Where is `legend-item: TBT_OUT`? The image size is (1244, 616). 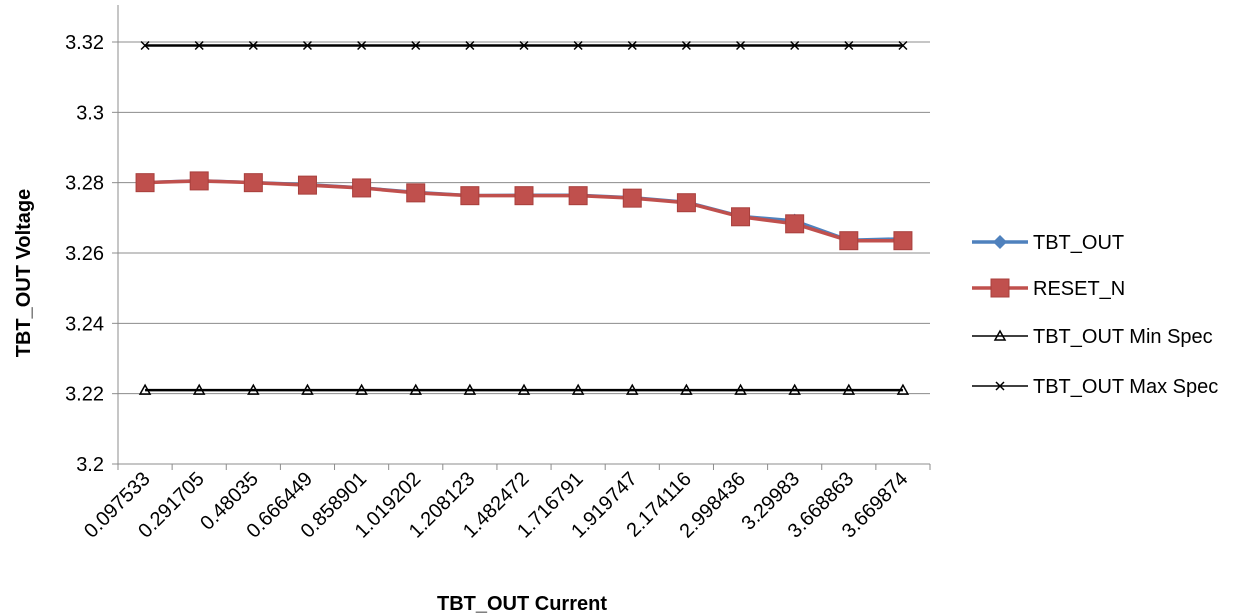 legend-item: TBT_OUT is located at coordinates (1048, 243).